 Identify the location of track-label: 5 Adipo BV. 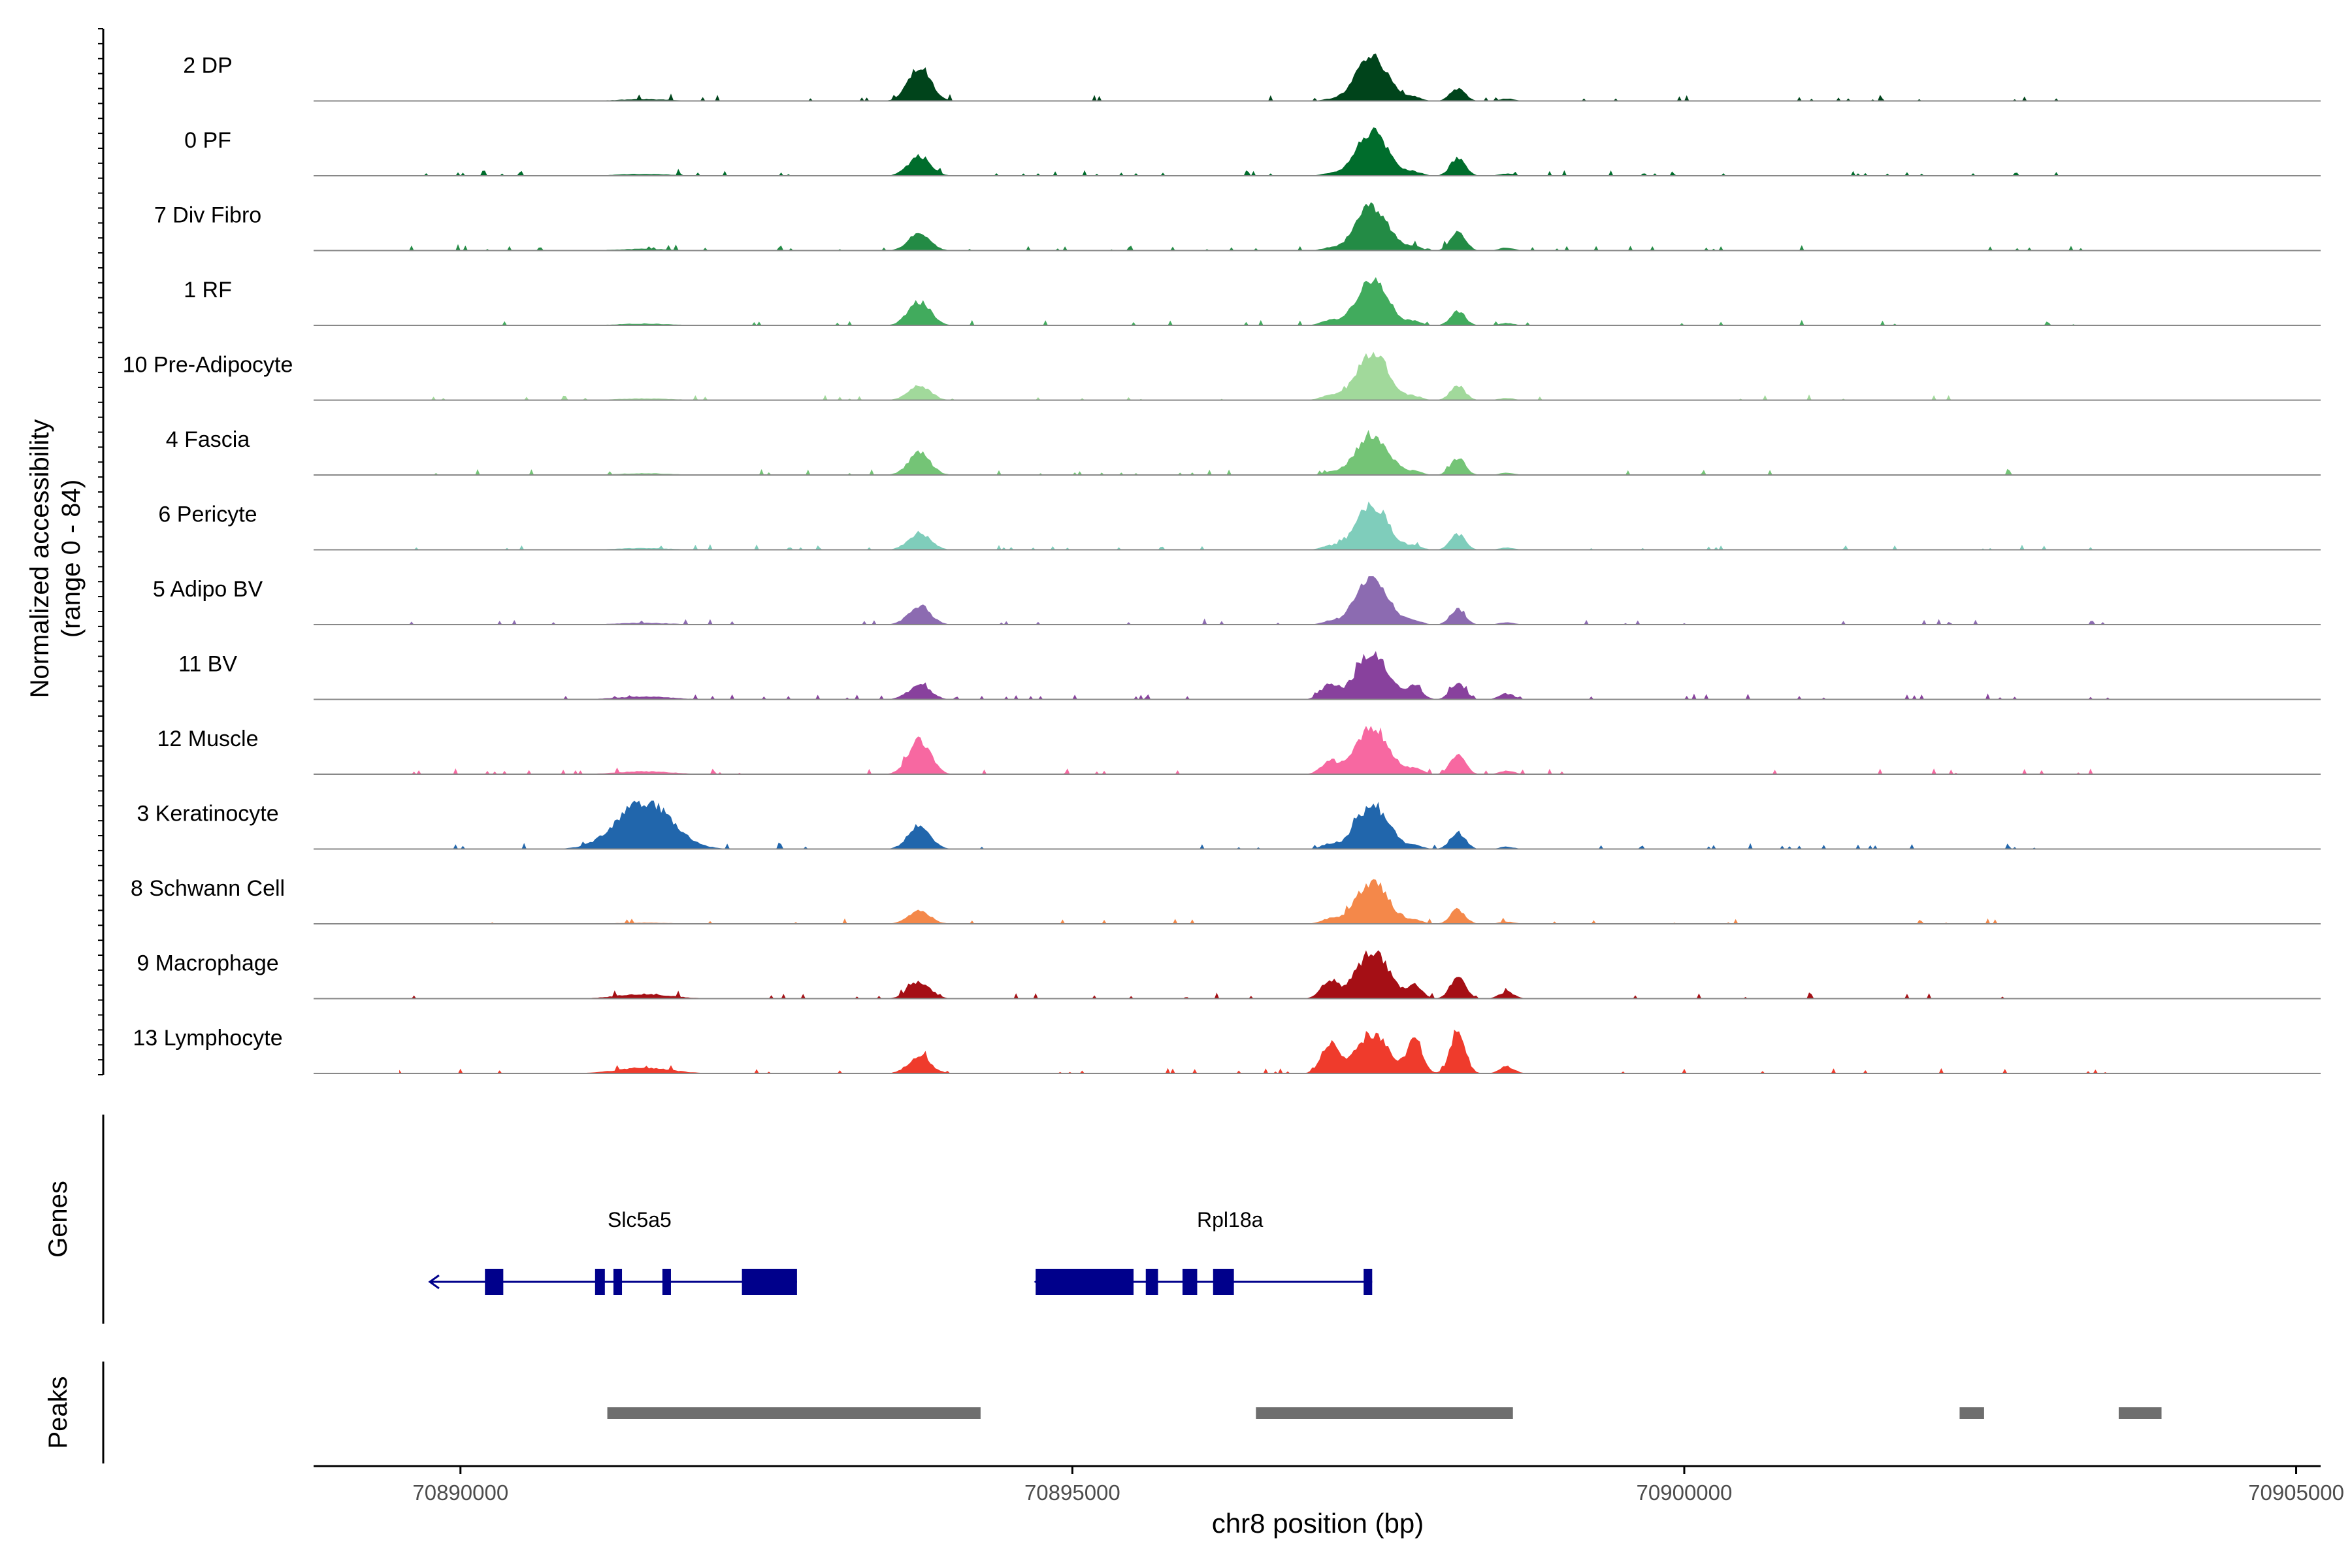
(208, 589).